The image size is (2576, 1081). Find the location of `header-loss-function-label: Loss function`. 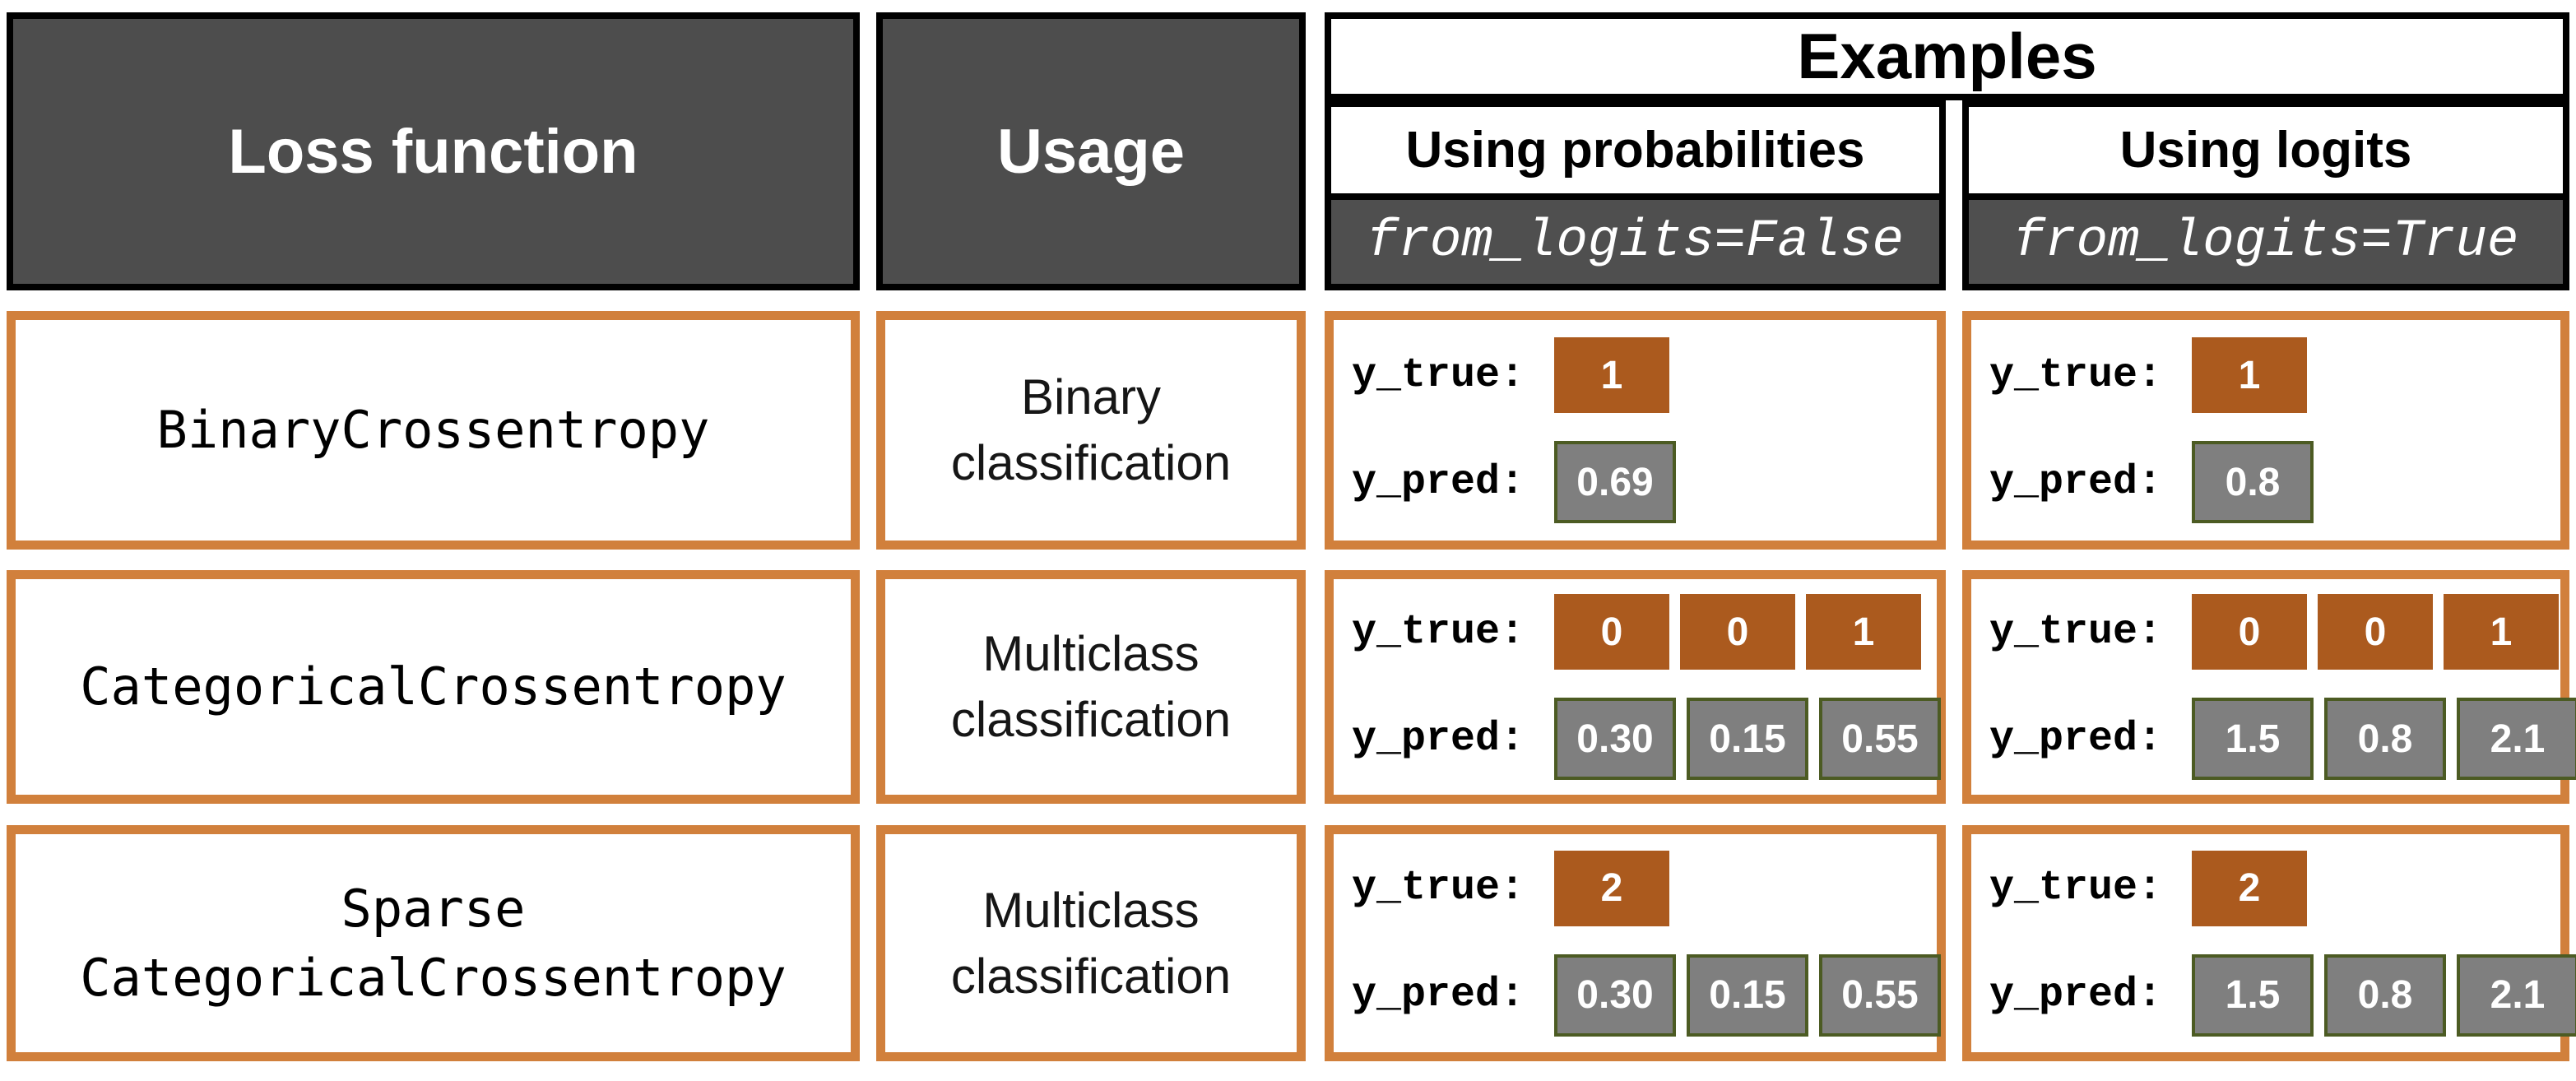

header-loss-function-label: Loss function is located at coordinates (433, 151).